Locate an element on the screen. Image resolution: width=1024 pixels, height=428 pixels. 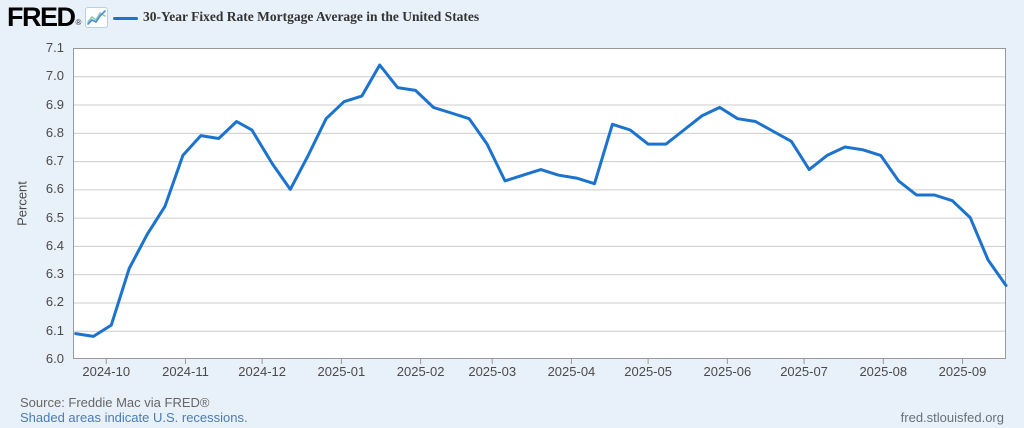
x-tick-label: 2025-02 is located at coordinates (420, 371).